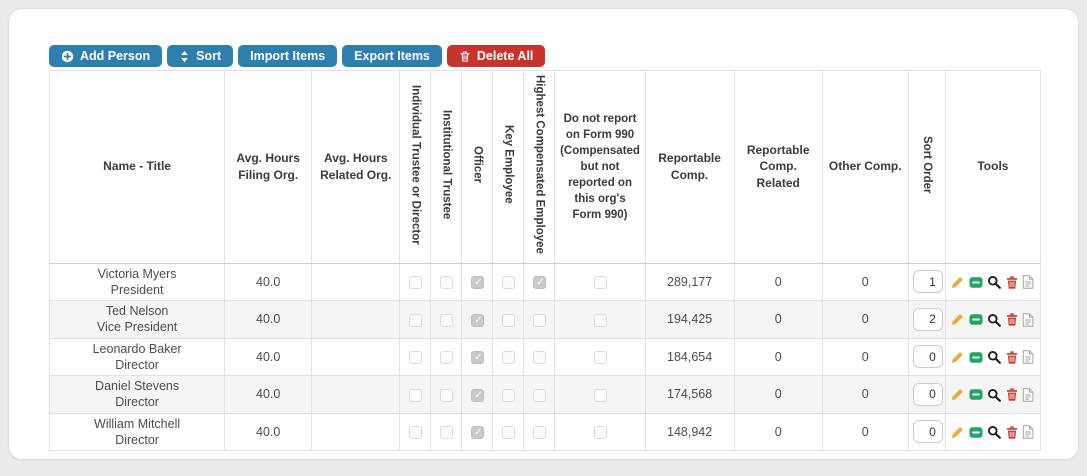 Image resolution: width=1087 pixels, height=476 pixels. Describe the element at coordinates (508, 167) in the screenshot. I see `header-key-employee: Key Employee` at that location.